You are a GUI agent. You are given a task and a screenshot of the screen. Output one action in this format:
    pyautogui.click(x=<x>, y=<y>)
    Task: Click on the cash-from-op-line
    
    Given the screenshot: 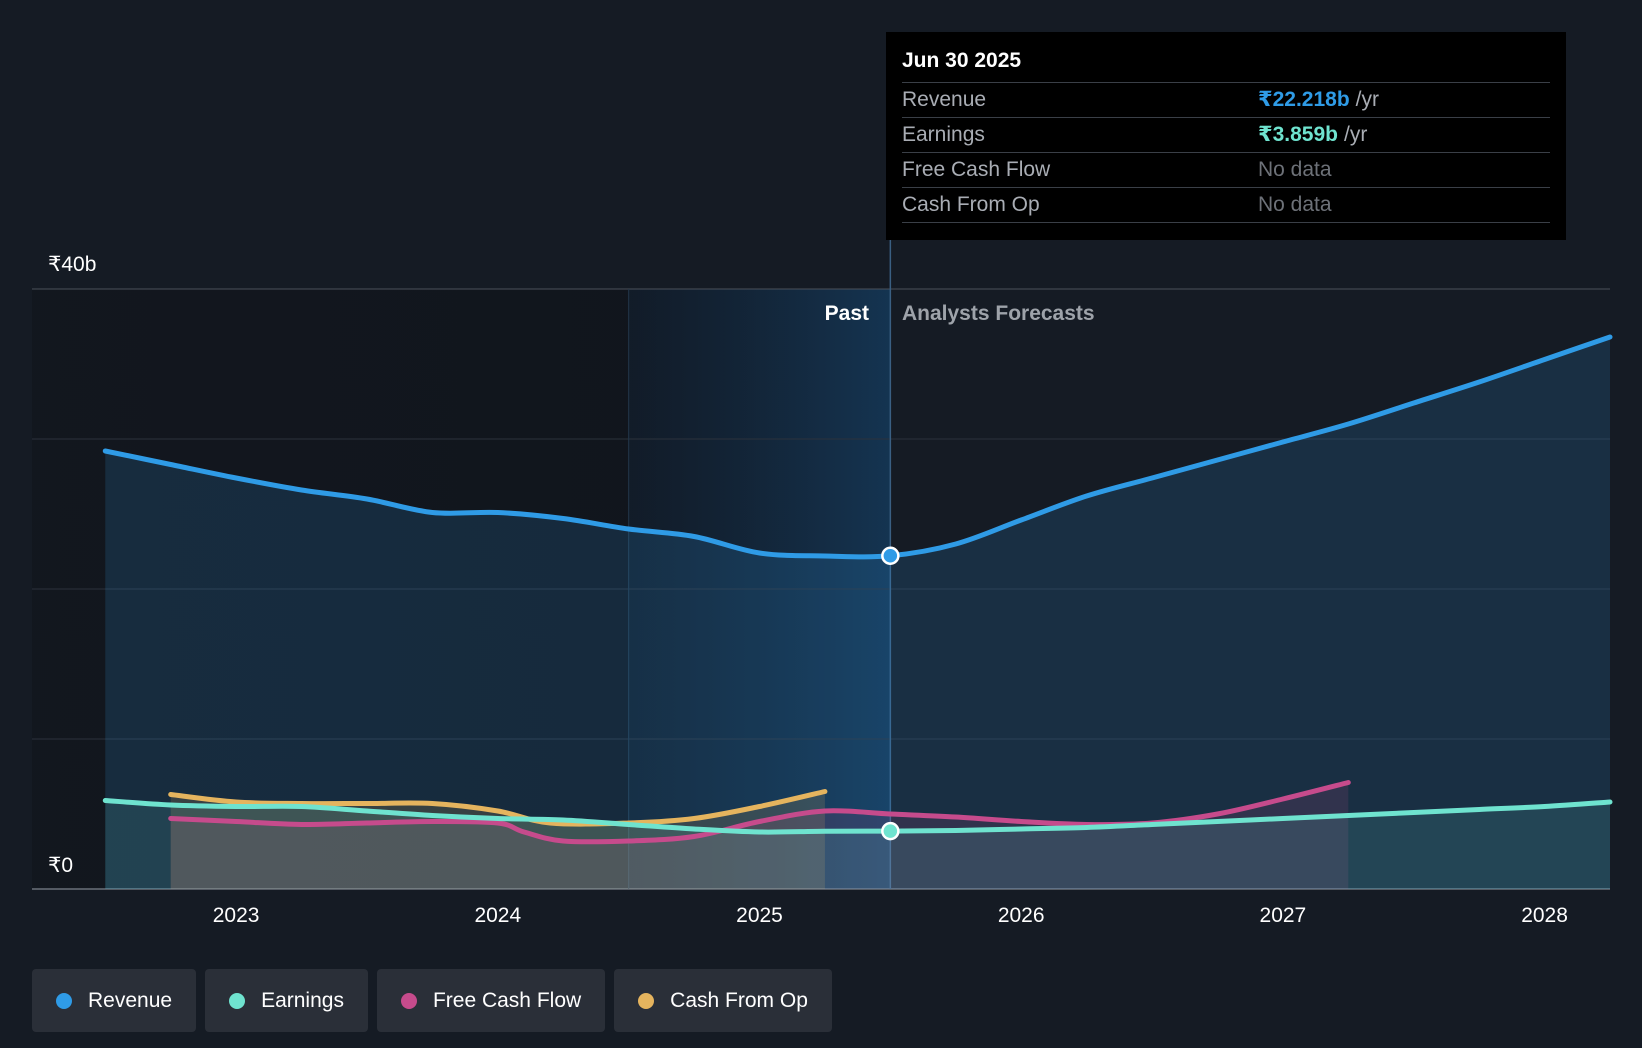 What is the action you would take?
    pyautogui.click(x=498, y=808)
    